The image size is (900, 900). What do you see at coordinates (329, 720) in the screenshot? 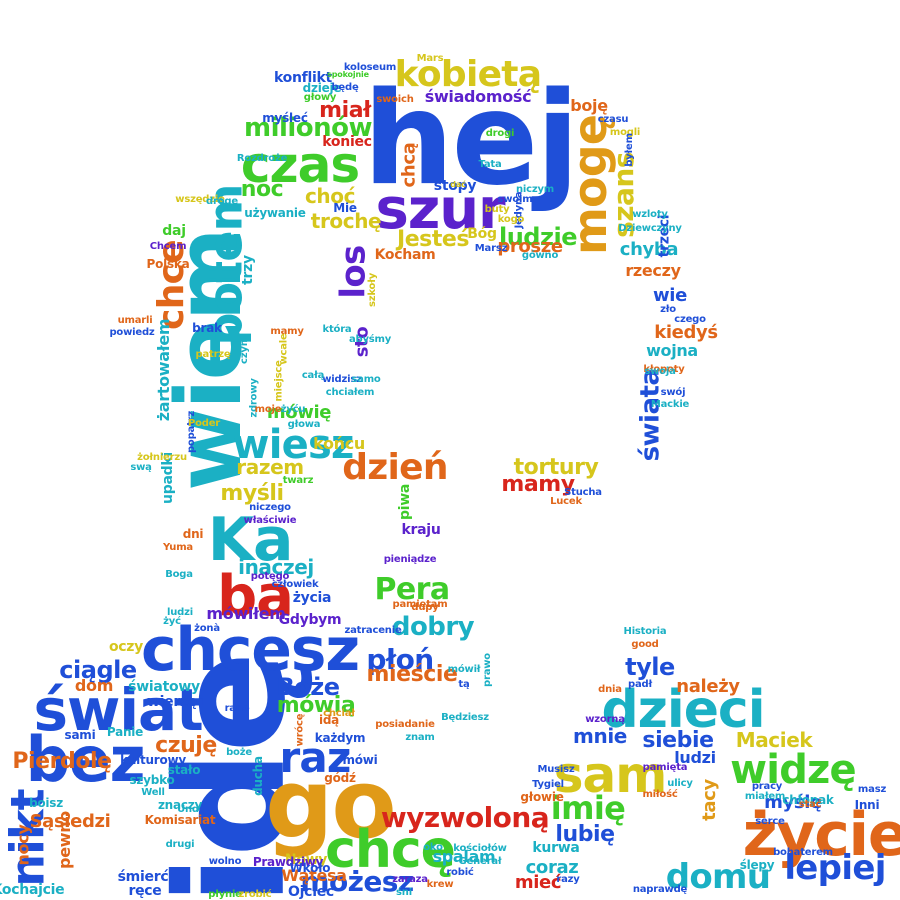
I see `cloud-word: idą` at bounding box center [329, 720].